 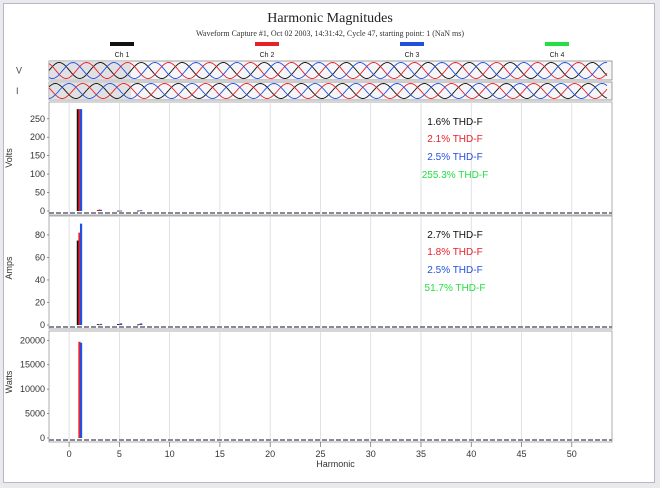 I want to click on y-tick-label: 20, so click(x=40, y=302).